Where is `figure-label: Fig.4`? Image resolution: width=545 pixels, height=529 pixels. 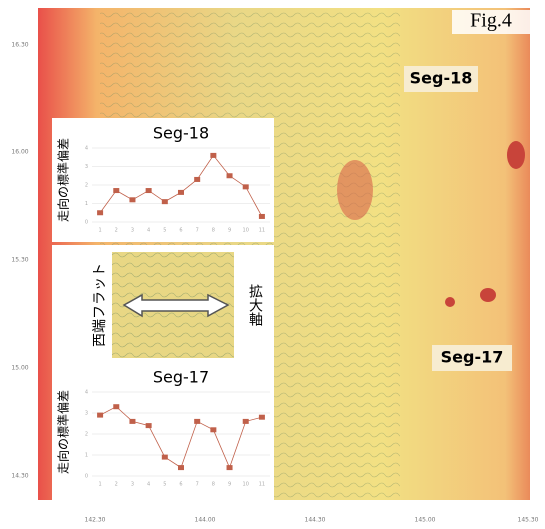 figure-label: Fig.4 is located at coordinates (491, 21).